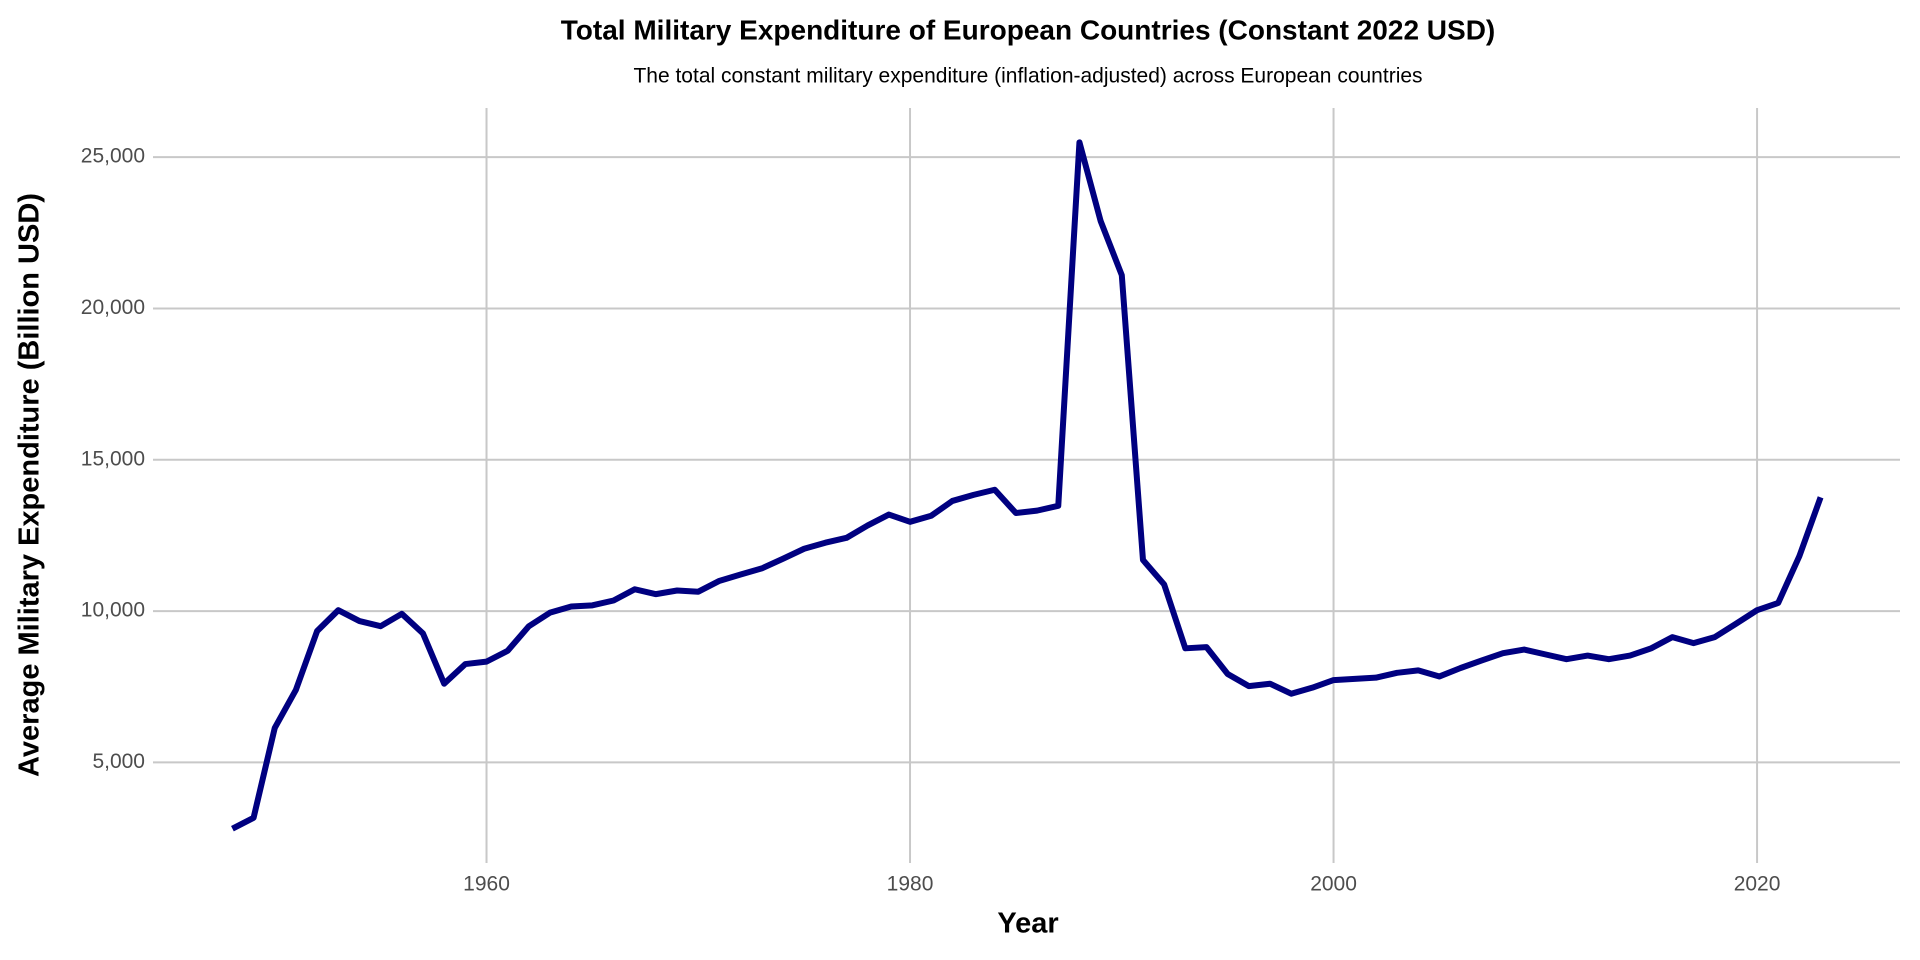  I want to click on x-tick-label: 2020, so click(1757, 884).